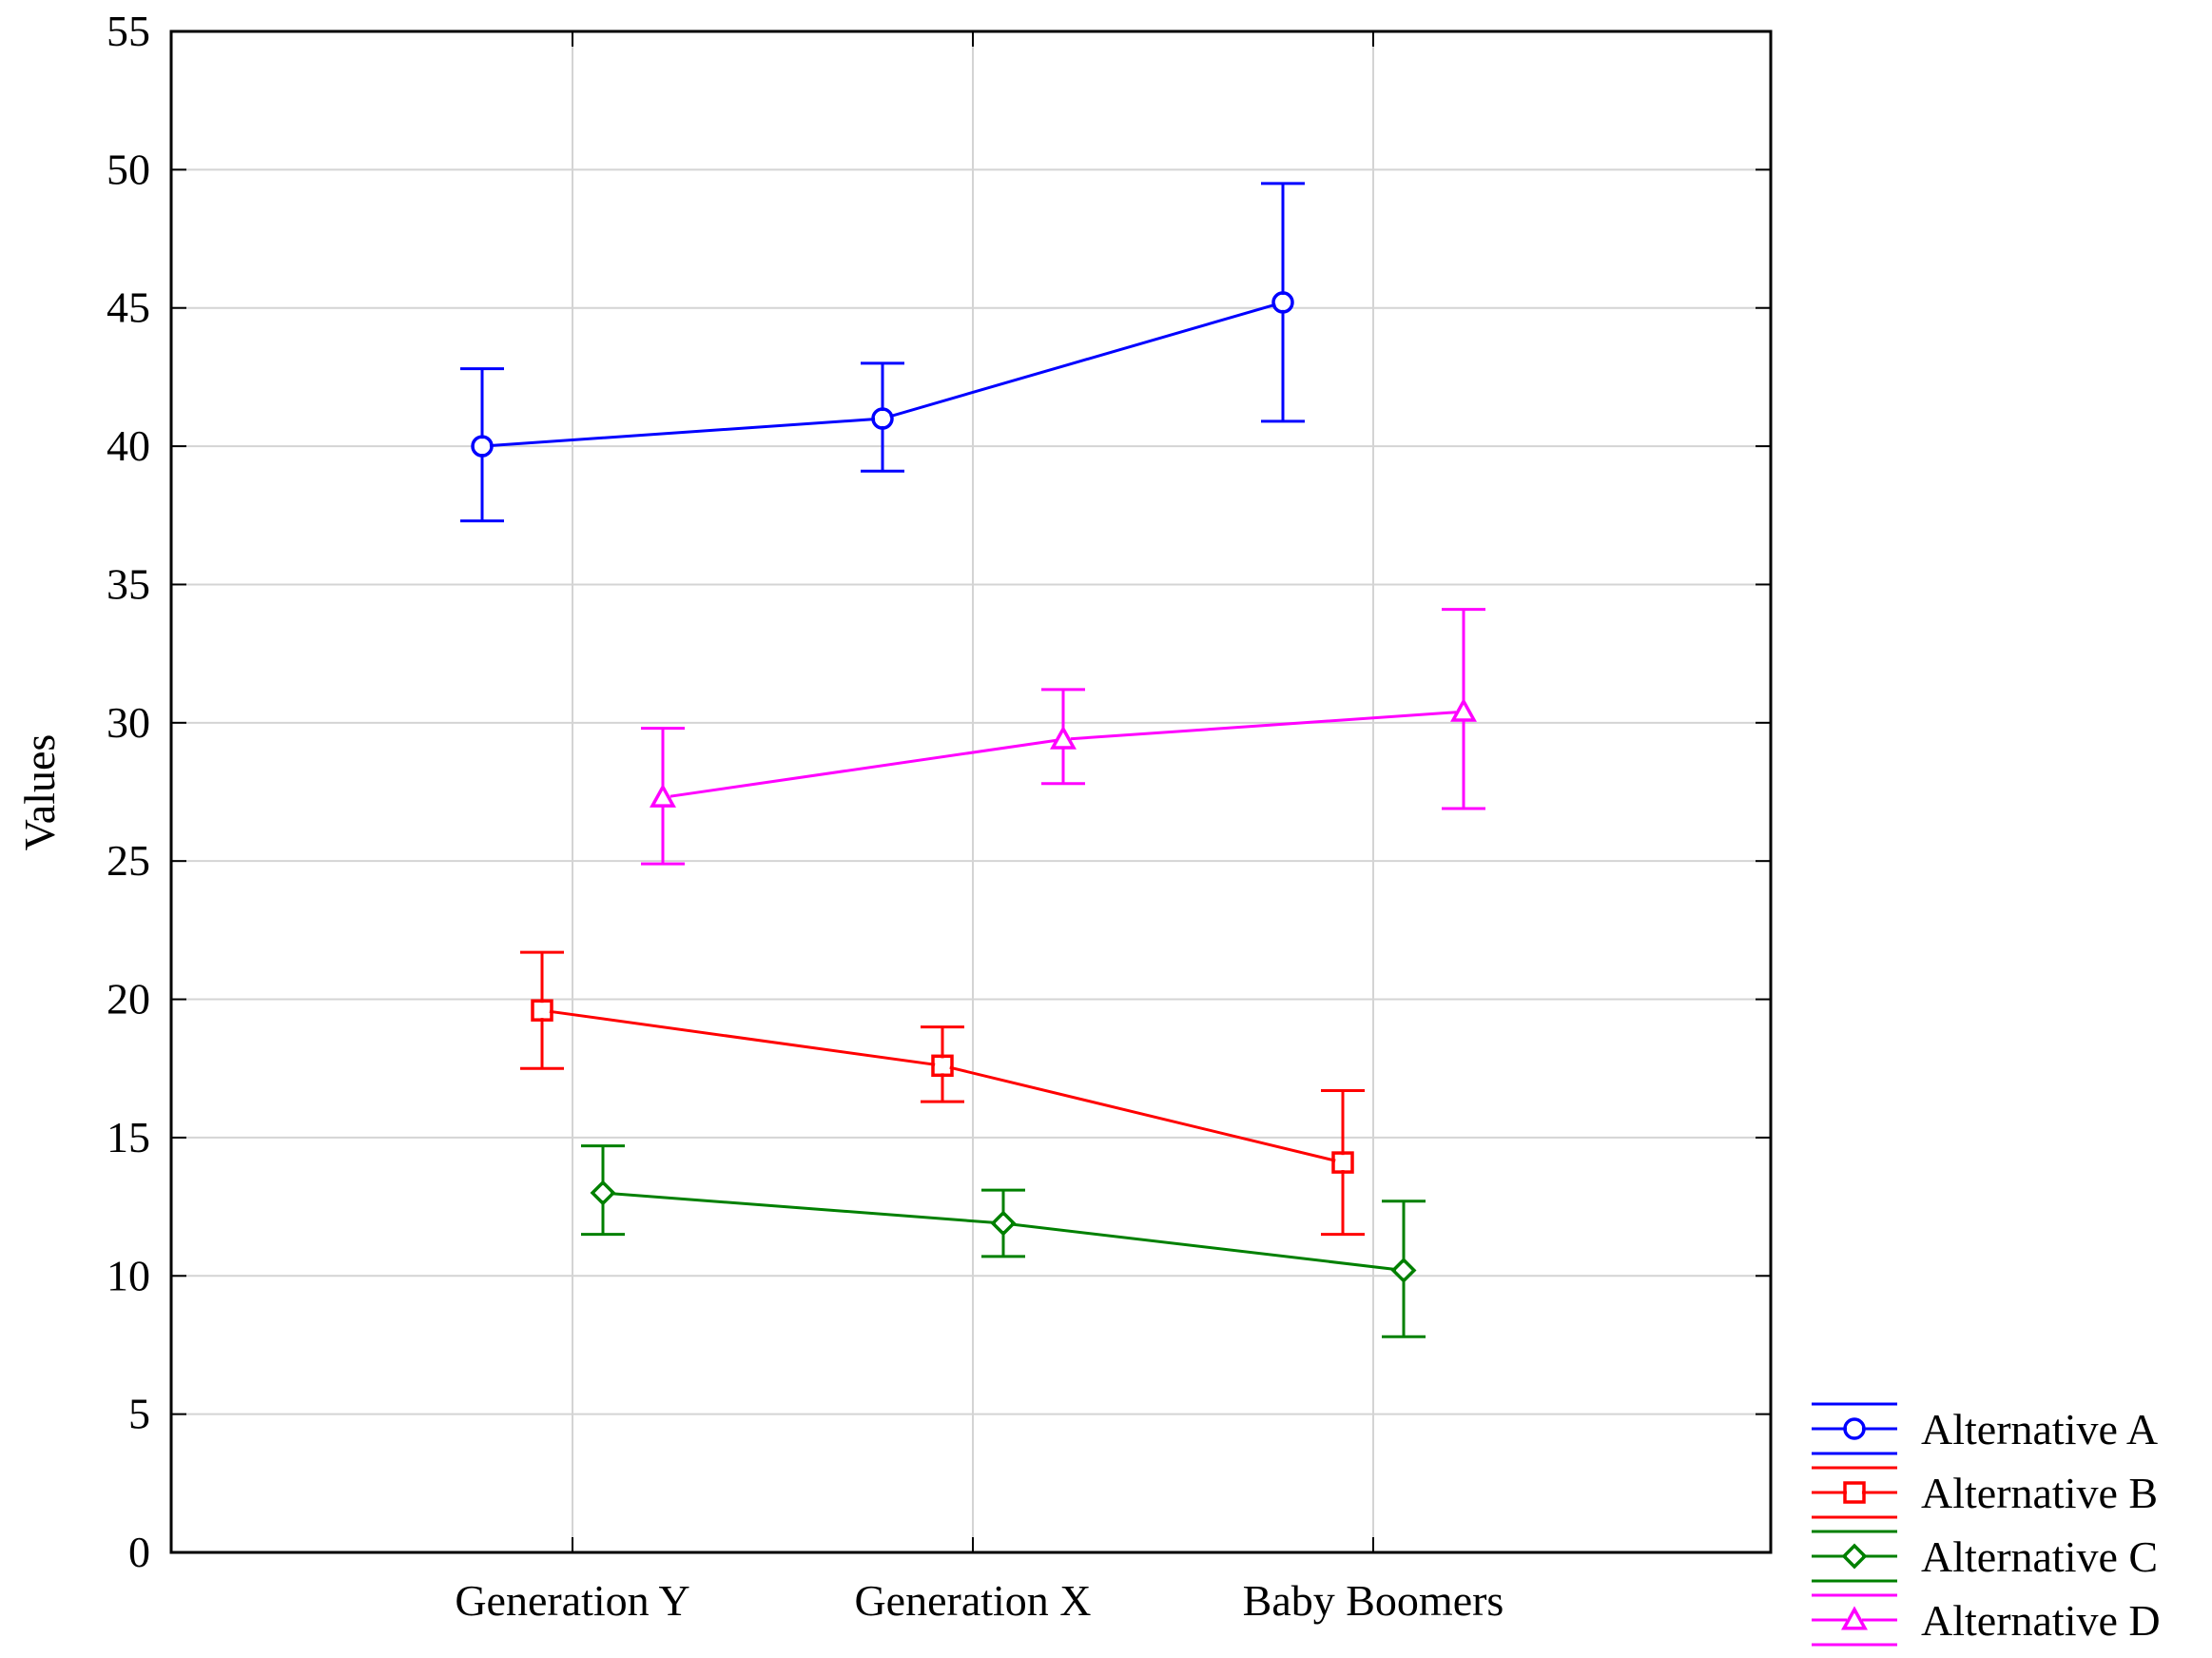  What do you see at coordinates (2041, 1620) in the screenshot?
I see `legend-label: Alternative D` at bounding box center [2041, 1620].